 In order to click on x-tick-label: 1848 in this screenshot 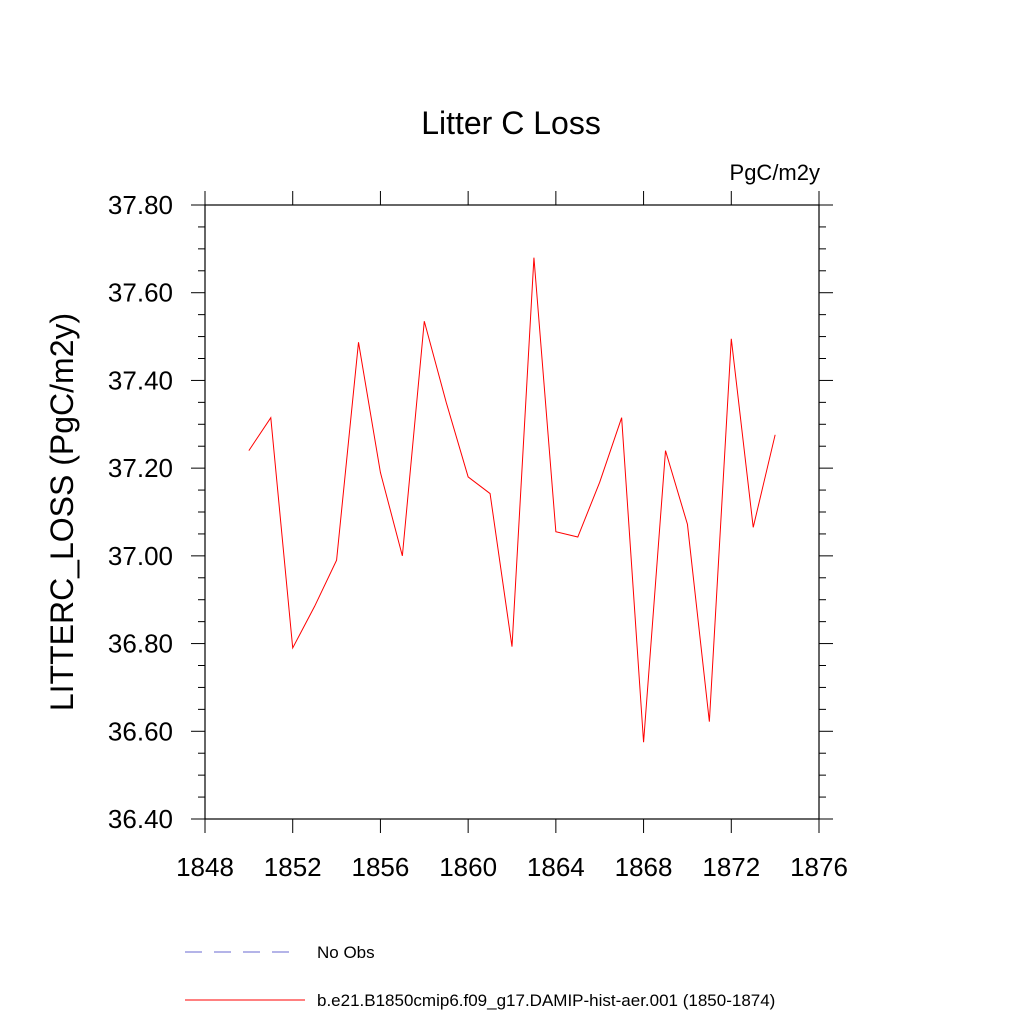, I will do `click(205, 867)`.